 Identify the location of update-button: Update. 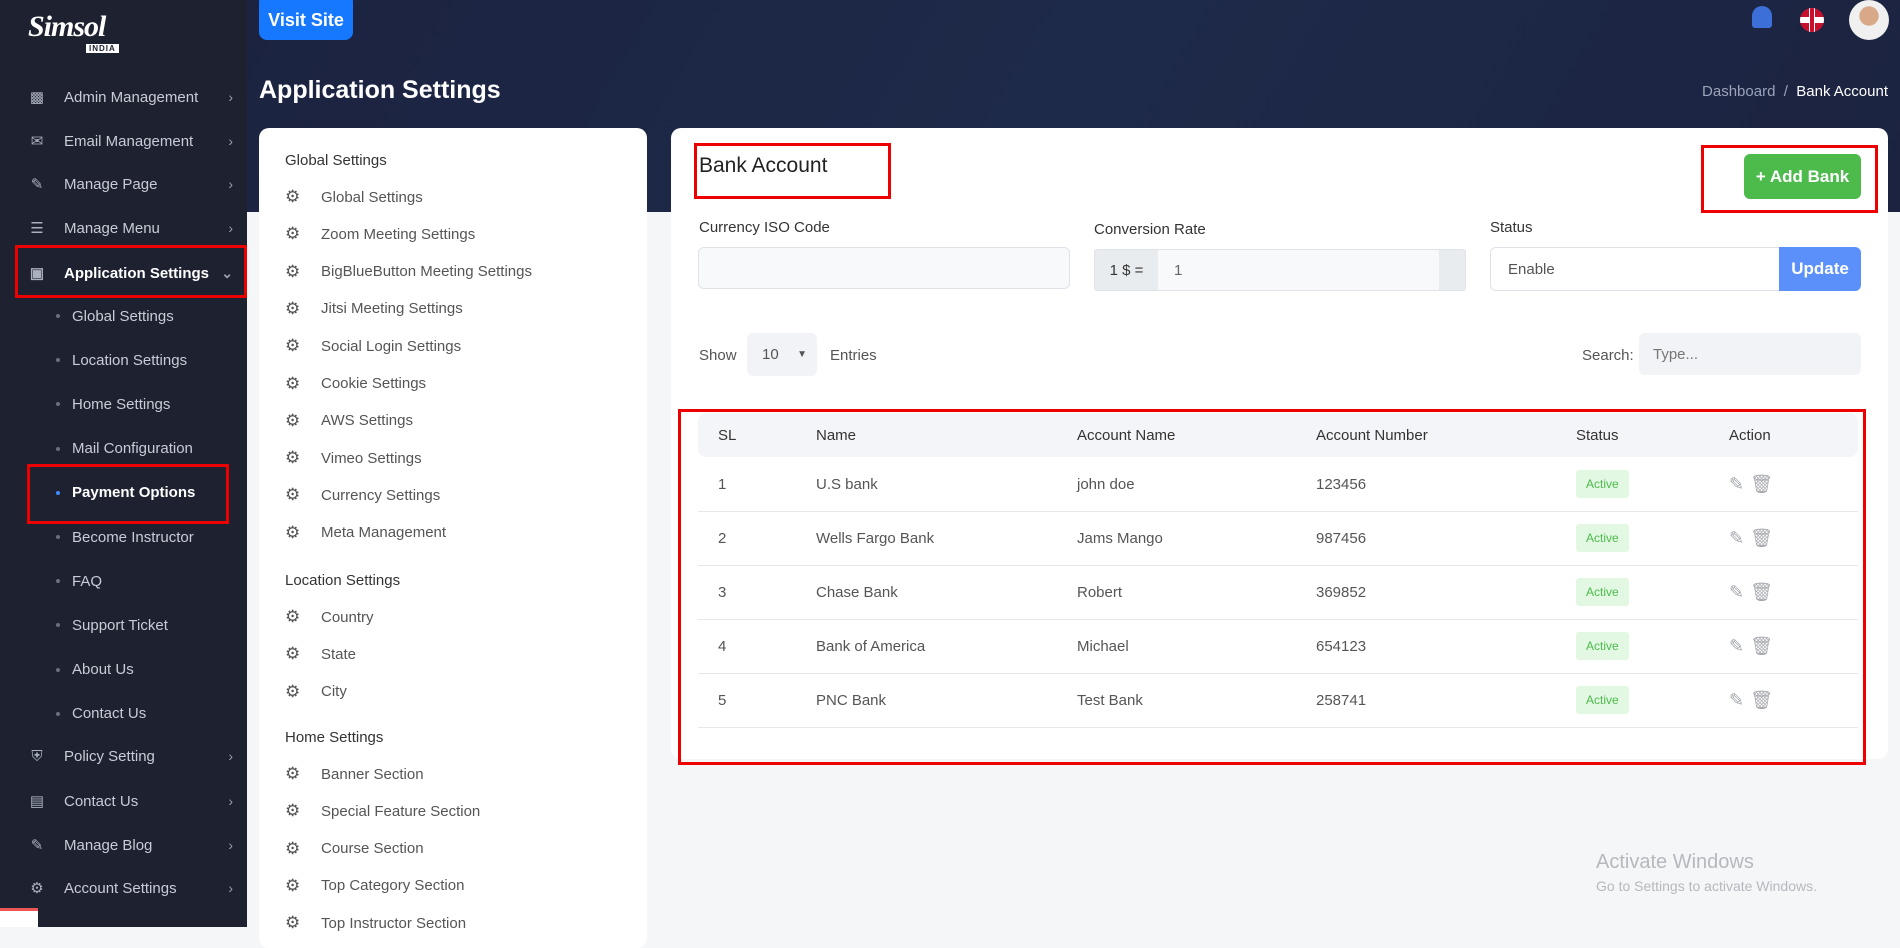
(1820, 269).